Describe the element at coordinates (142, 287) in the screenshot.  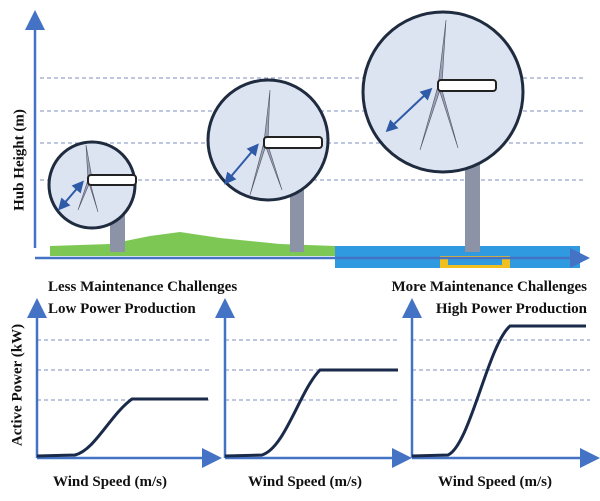
I see `left-line1: Less Maintenance Challenges` at that location.